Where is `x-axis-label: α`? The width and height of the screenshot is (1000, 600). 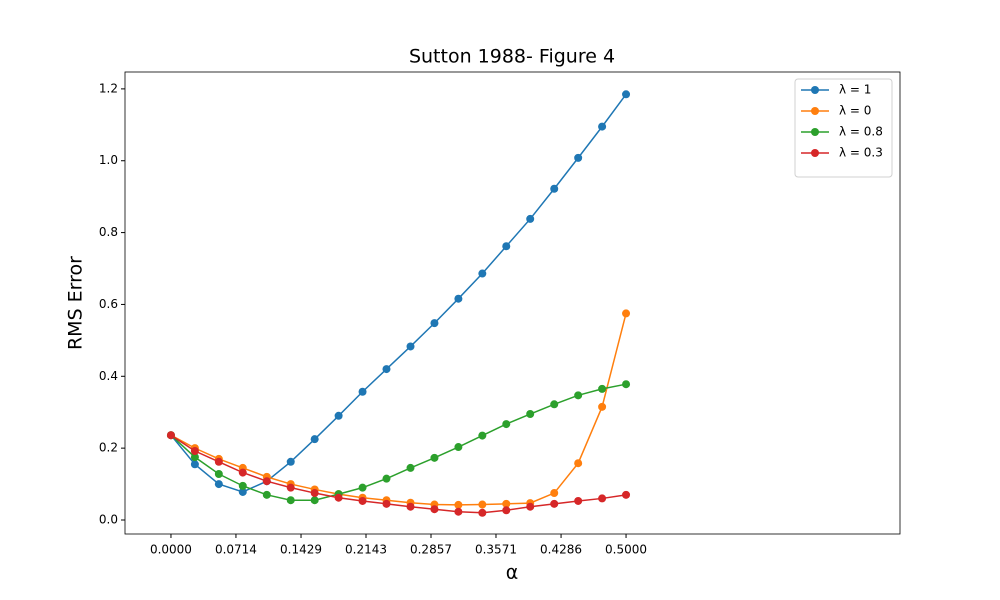 x-axis-label: α is located at coordinates (512, 573).